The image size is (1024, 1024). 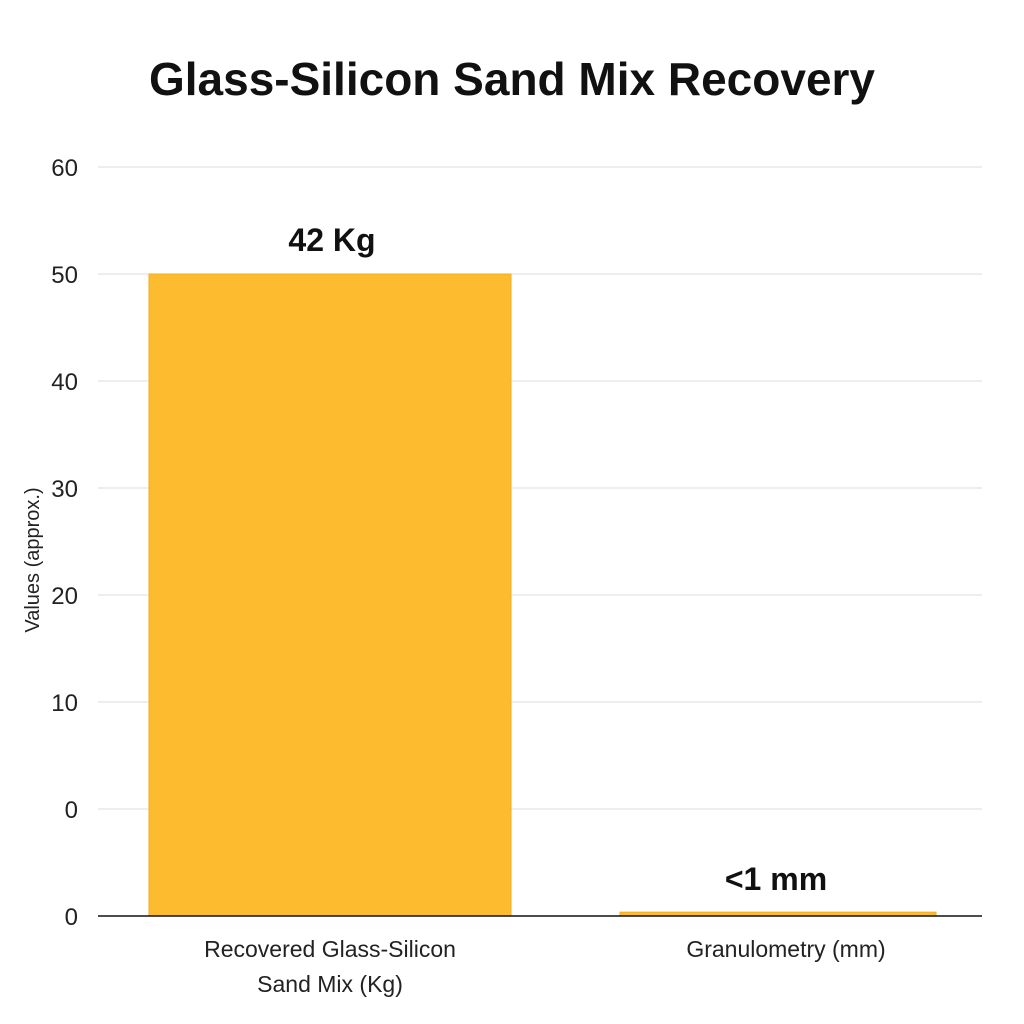 I want to click on y-axis-title: Values (approx.), so click(x=33, y=559).